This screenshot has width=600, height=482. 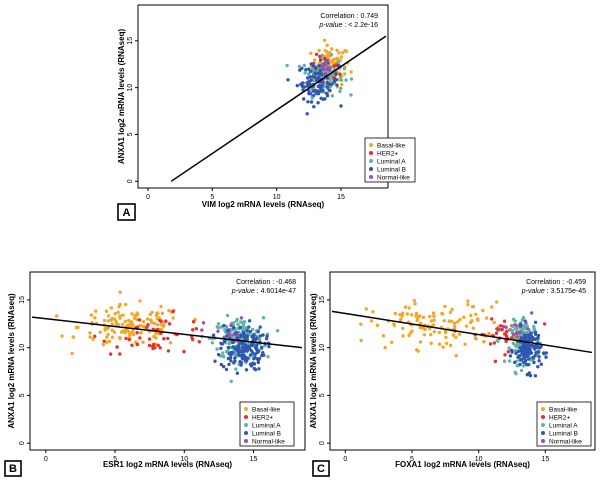 I want to click on x-tick-label: 5, so click(x=212, y=197).